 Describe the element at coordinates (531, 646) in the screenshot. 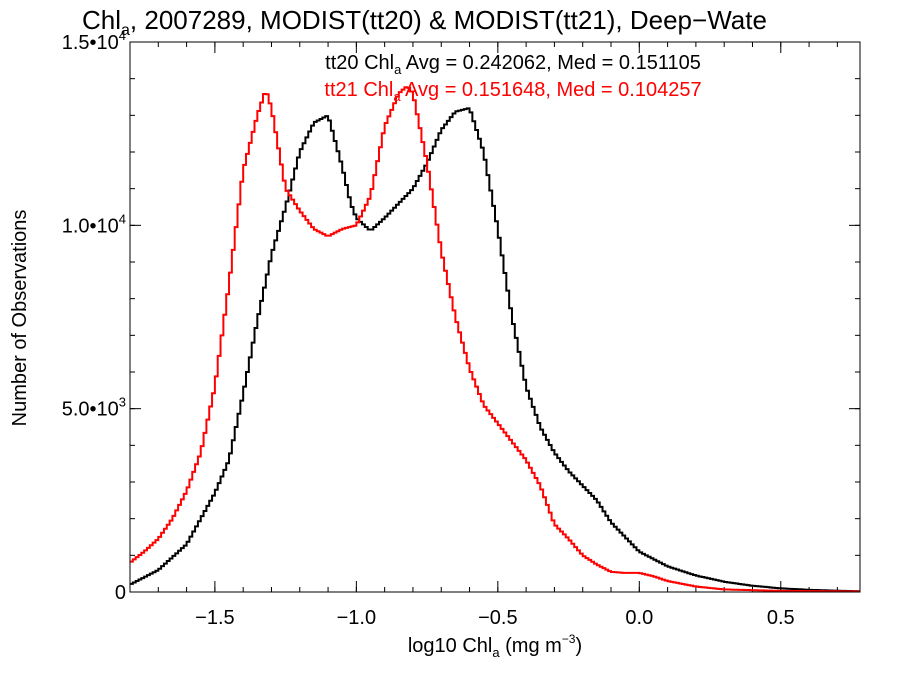

I see `x-axis-label-mid: (mg m` at that location.